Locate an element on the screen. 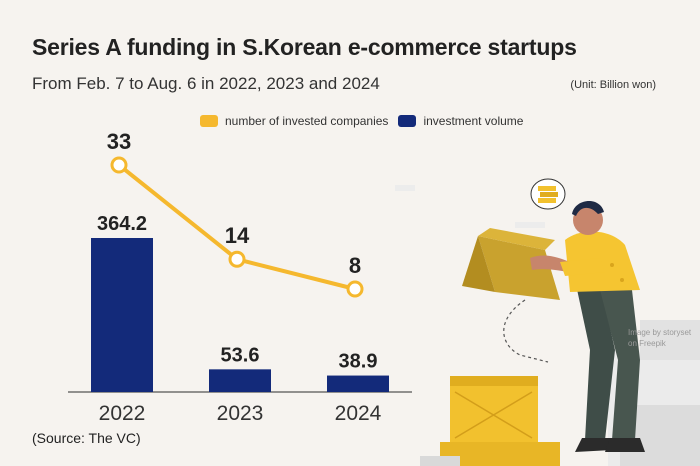 This screenshot has width=700, height=466. carried-box-top is located at coordinates (516, 239).